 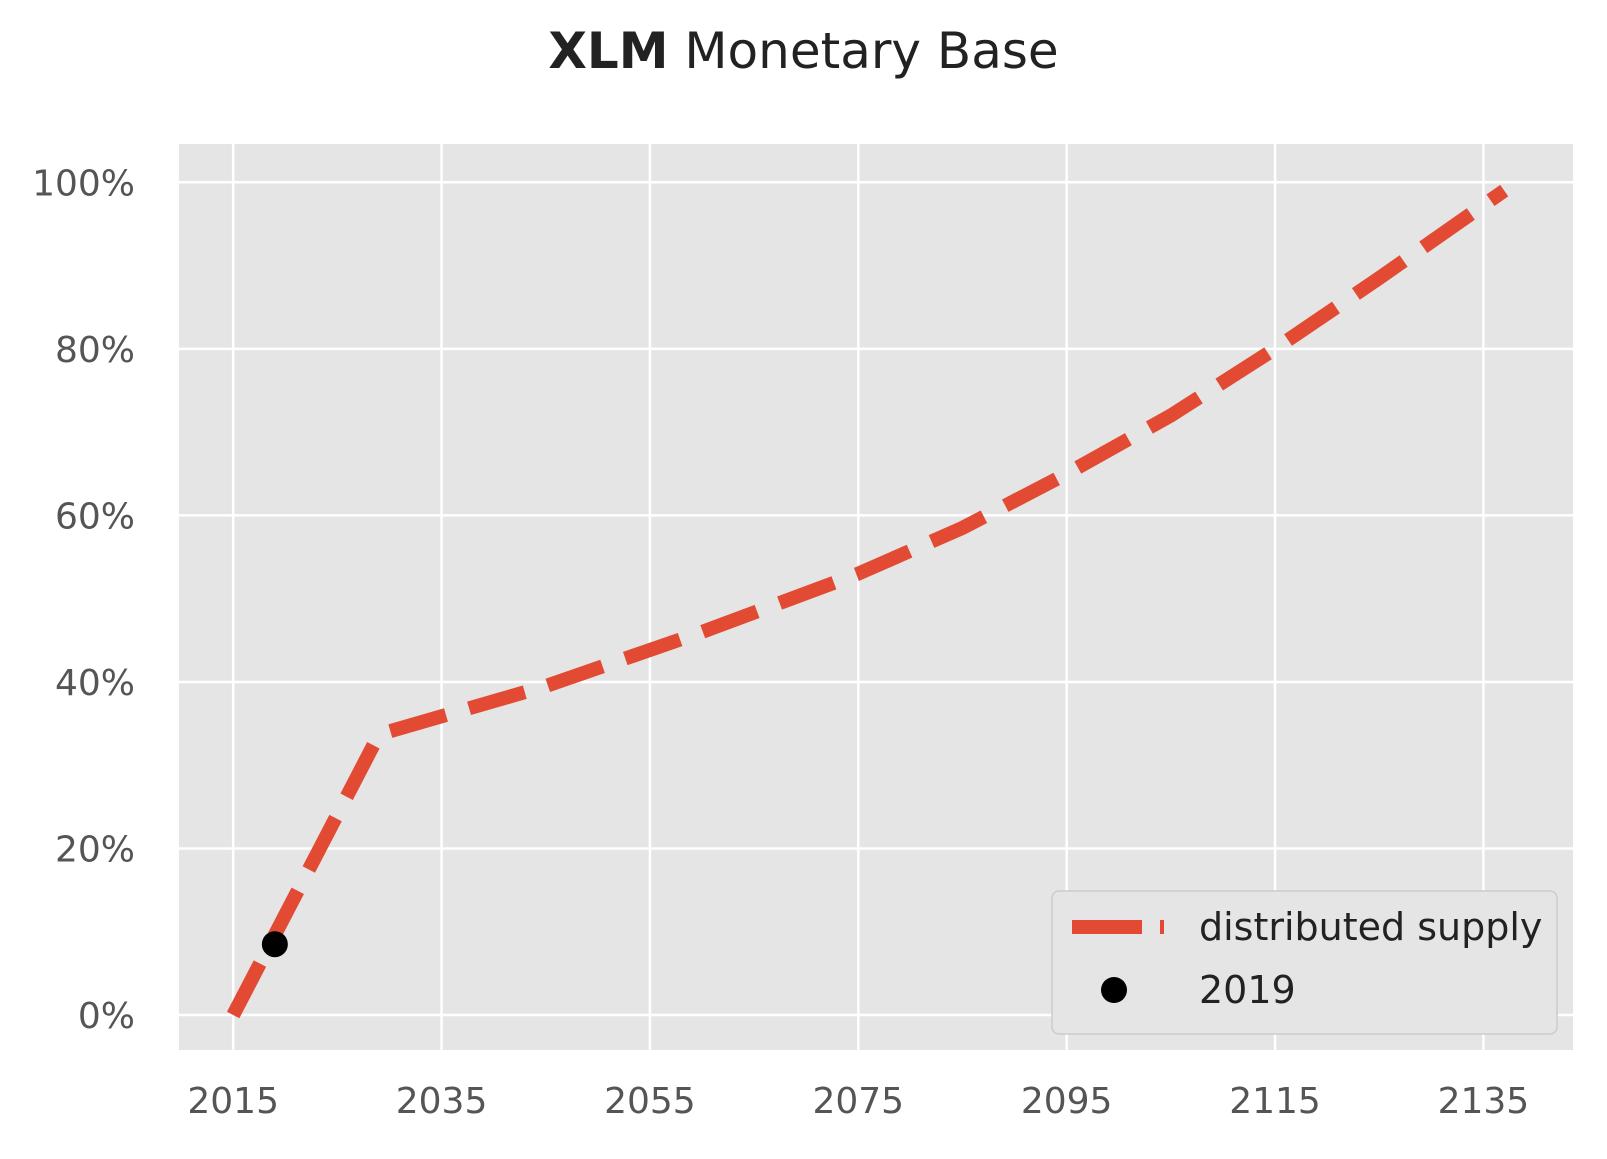 What do you see at coordinates (1114, 990) in the screenshot?
I see `legend-swatch-marker` at bounding box center [1114, 990].